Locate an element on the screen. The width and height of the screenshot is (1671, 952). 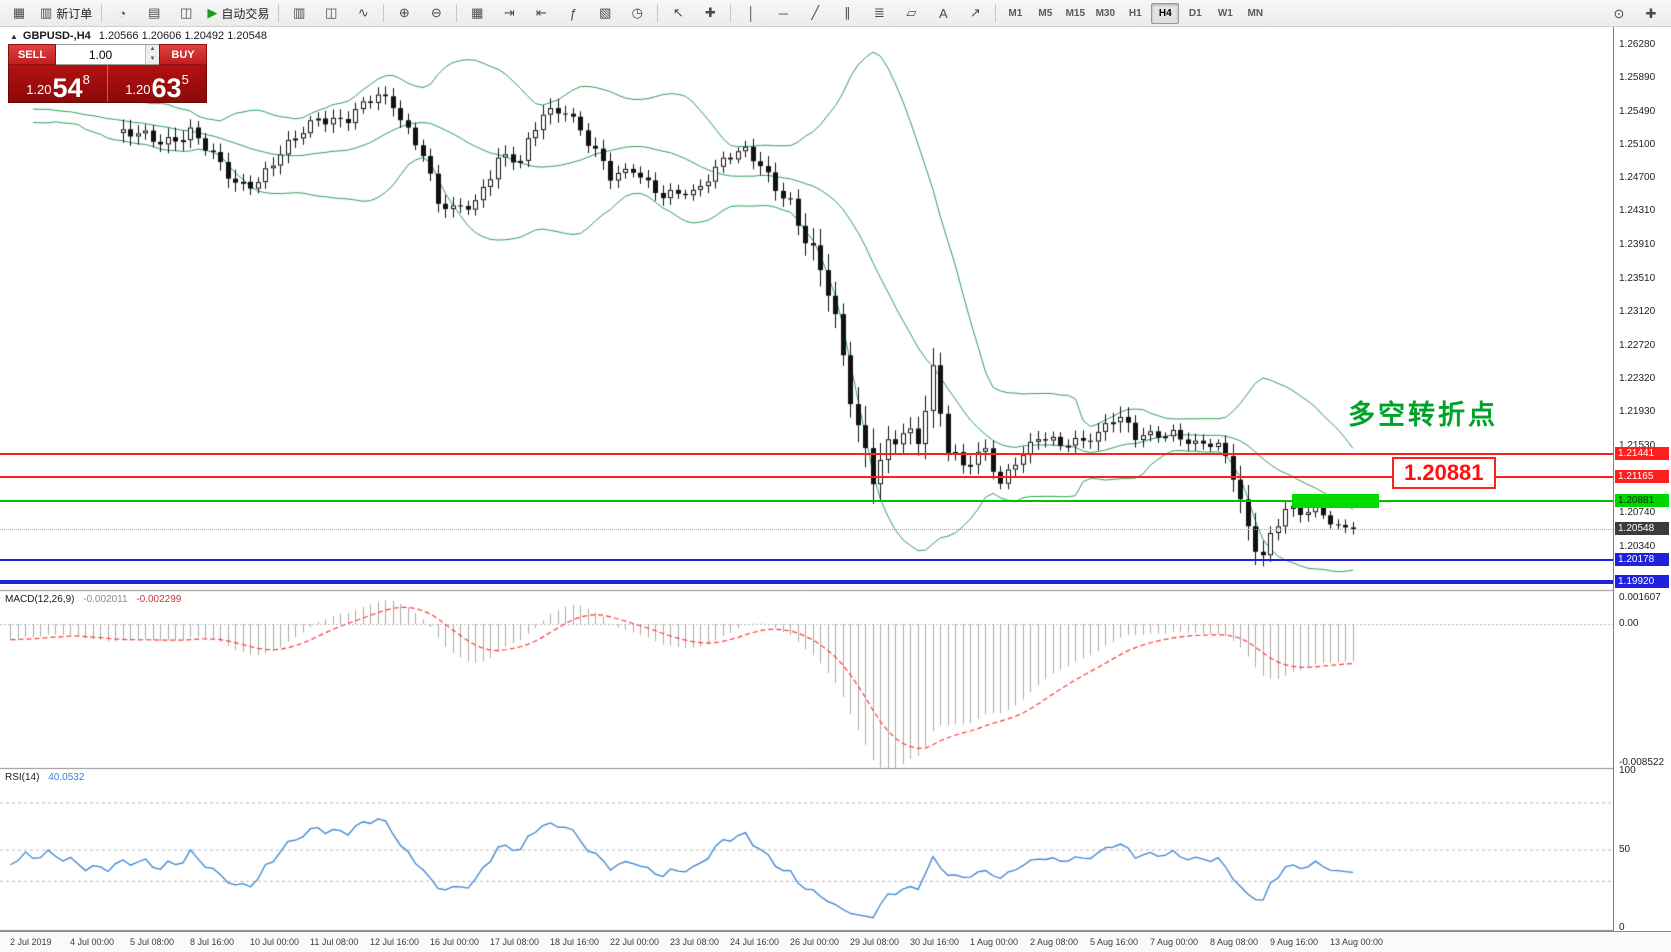
data-window-icon-glyph: ▤ is located at coordinates (154, 12).